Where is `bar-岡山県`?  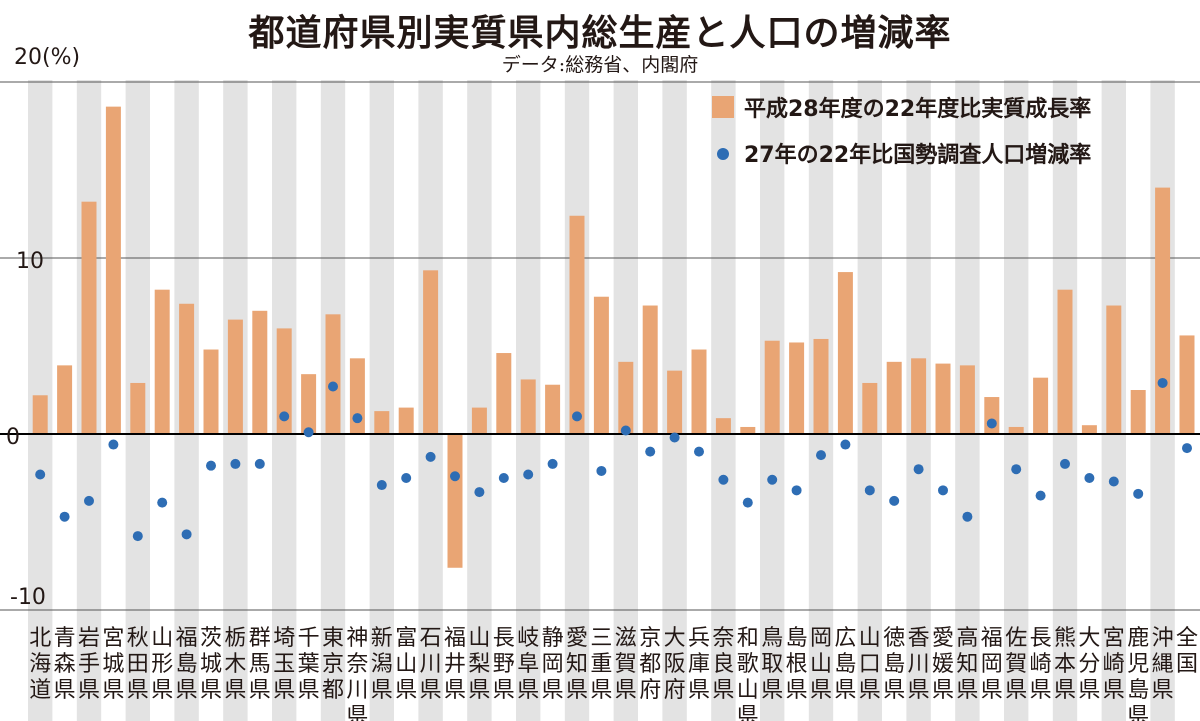
bar-岡山県 is located at coordinates (821, 386).